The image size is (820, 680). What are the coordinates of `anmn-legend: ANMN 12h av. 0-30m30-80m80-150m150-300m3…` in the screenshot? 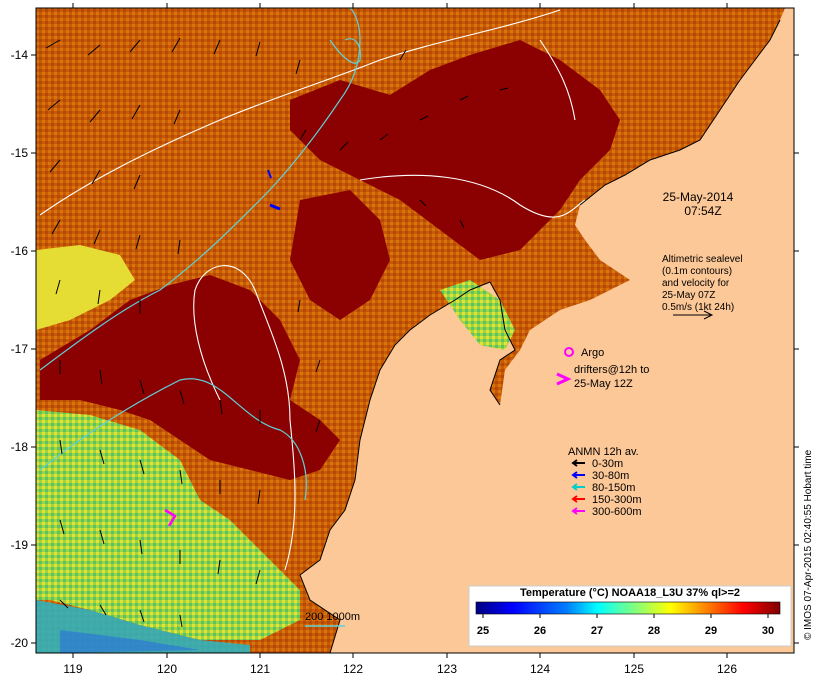 It's located at (605, 482).